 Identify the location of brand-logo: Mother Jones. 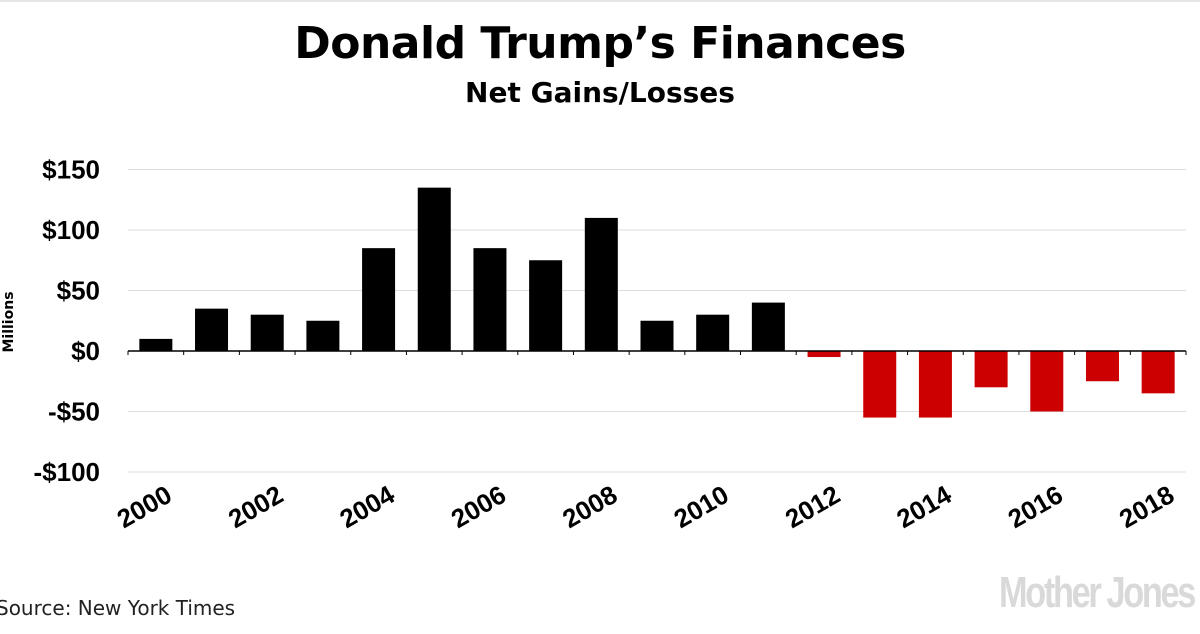
(1097, 592).